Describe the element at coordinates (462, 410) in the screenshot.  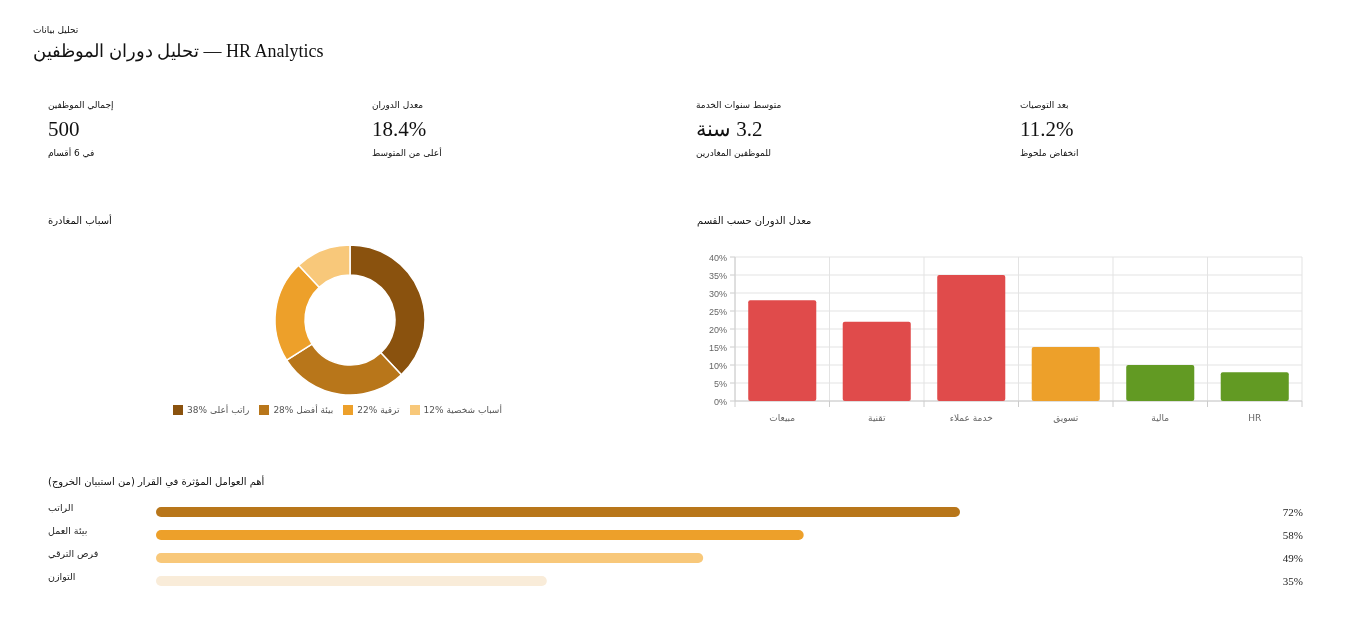
I see `legend-label: 12% أسباب شخصية` at that location.